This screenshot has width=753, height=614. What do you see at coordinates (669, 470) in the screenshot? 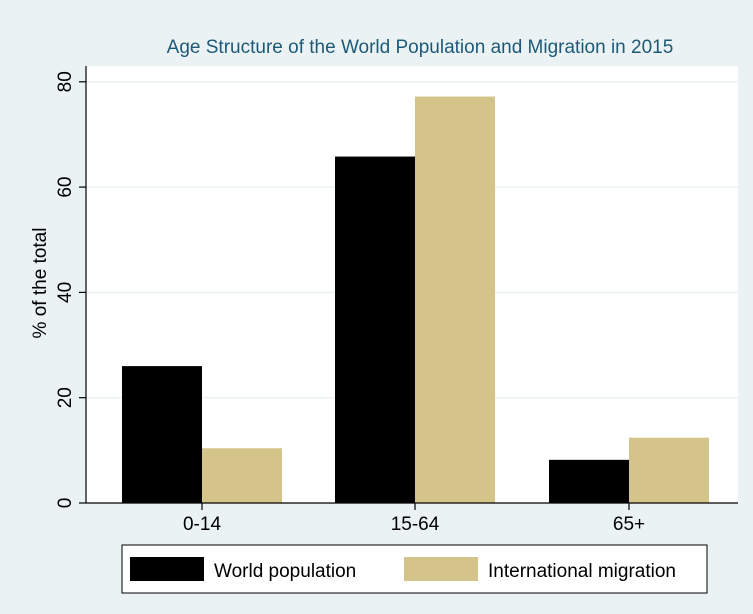
I see `bar-international-migration-65+` at bounding box center [669, 470].